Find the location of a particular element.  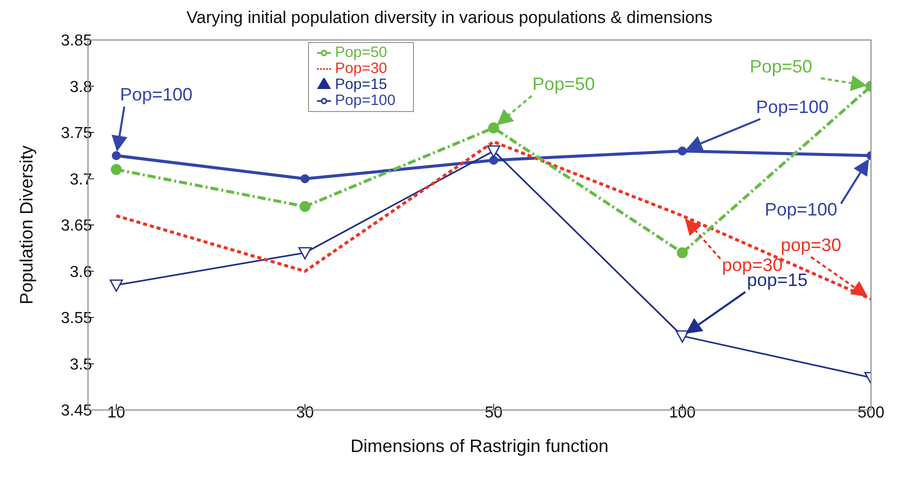

x-axis-title: Dimensions of Rastrigin function is located at coordinates (479, 446).